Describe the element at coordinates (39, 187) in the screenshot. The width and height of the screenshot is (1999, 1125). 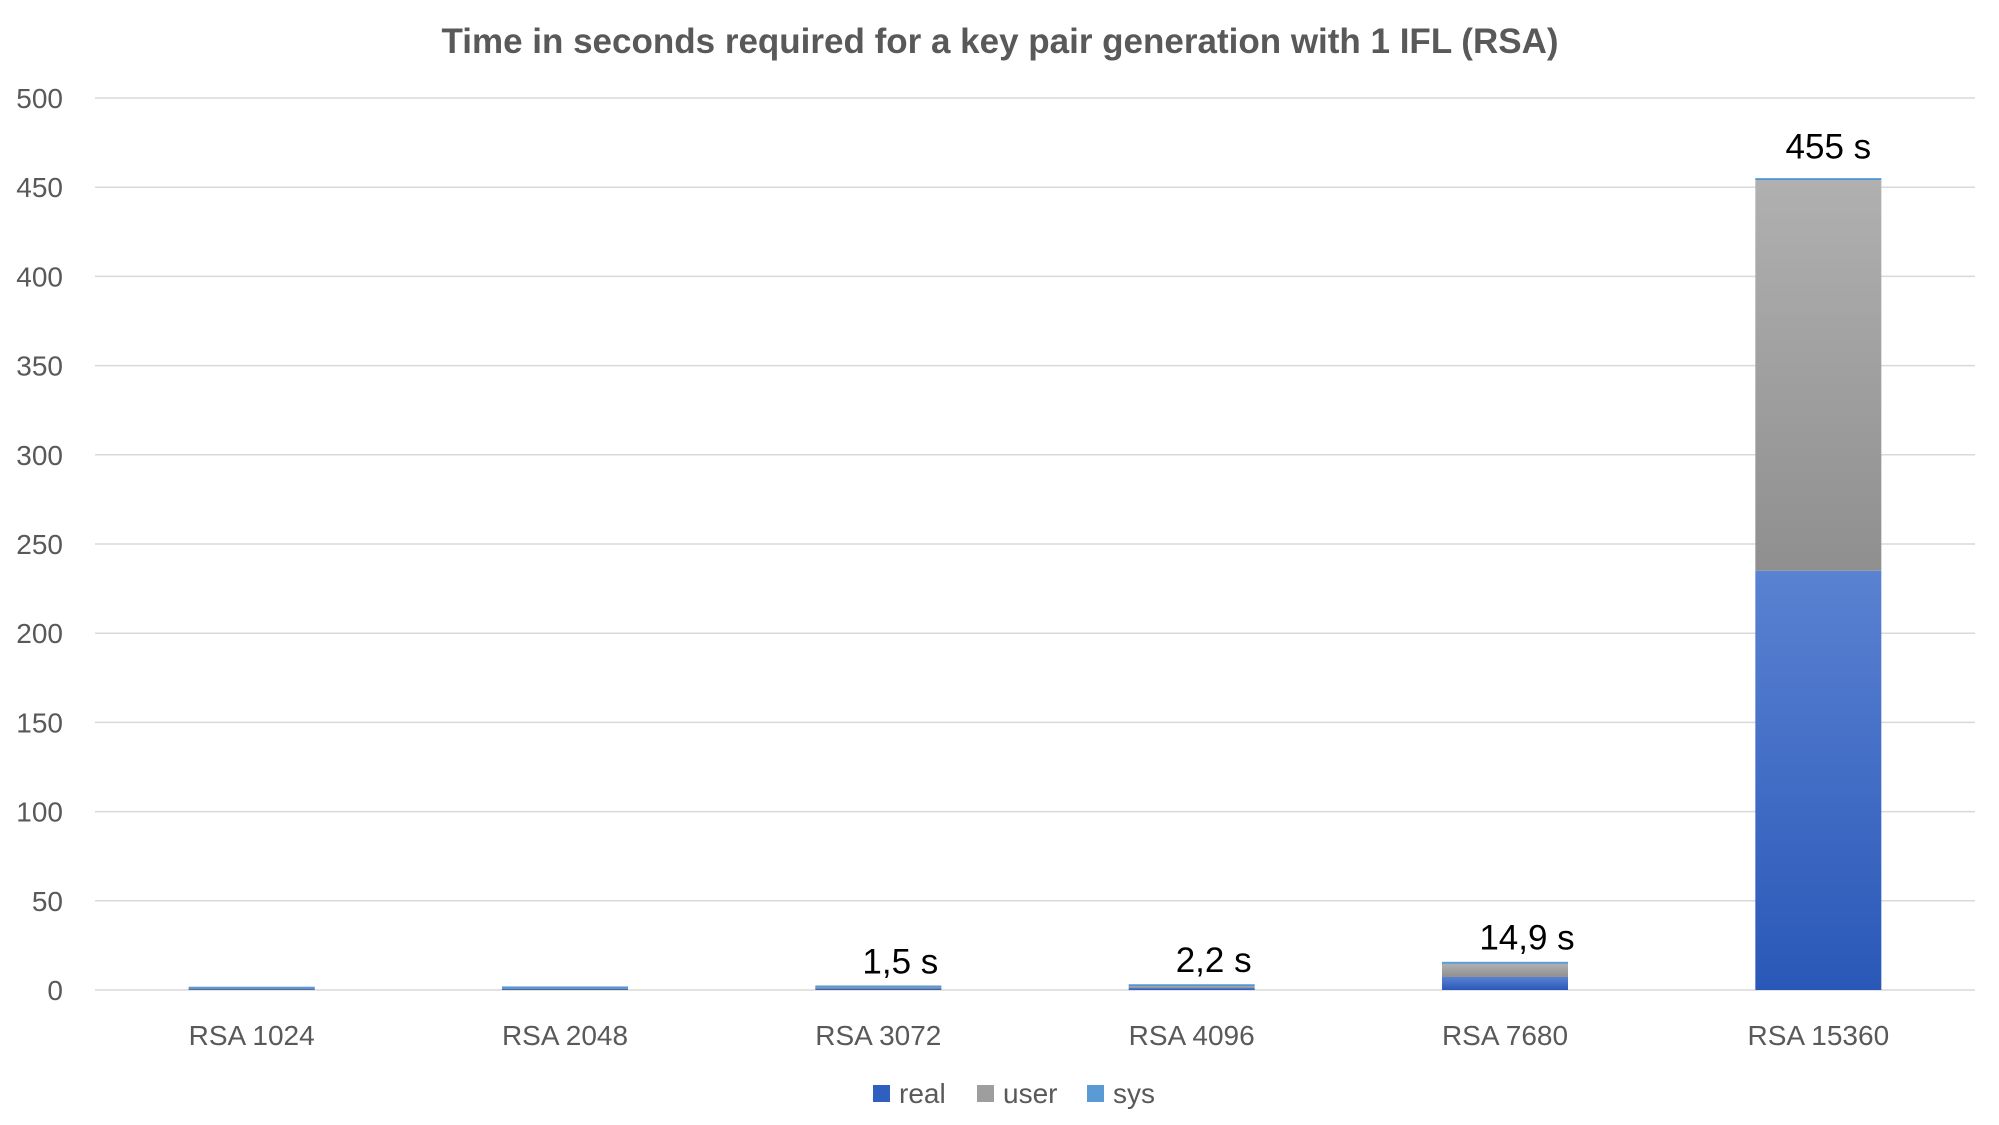
I see `y-tick-label: 450` at that location.